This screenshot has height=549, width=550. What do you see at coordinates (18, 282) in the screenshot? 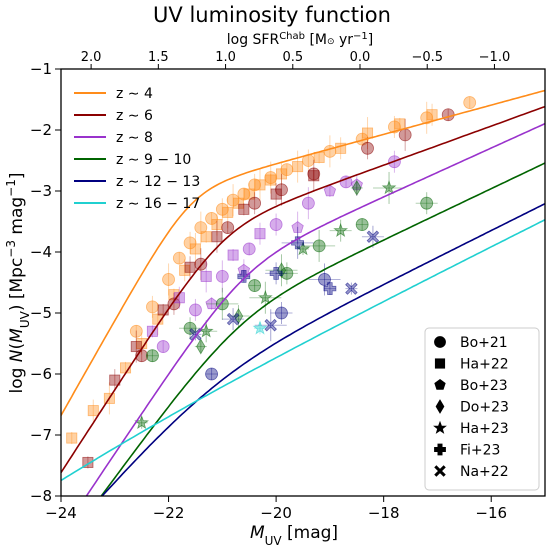
I see `y-axis-label: log N(MUV) [Mpc−3 mag−1]` at bounding box center [18, 282].